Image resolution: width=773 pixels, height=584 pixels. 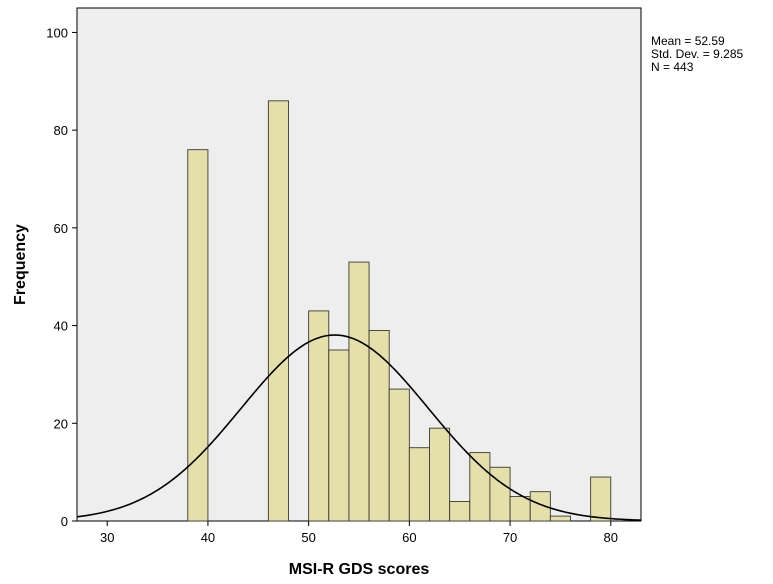 I want to click on y-tick-label: 20, so click(x=61, y=423).